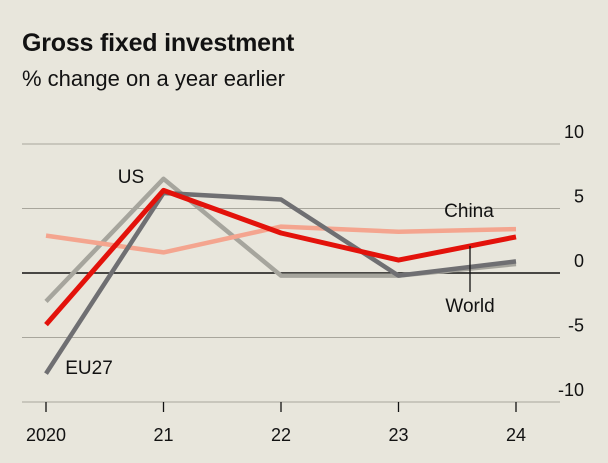  Describe the element at coordinates (571, 390) in the screenshot. I see `y-tick-label: -10` at that location.